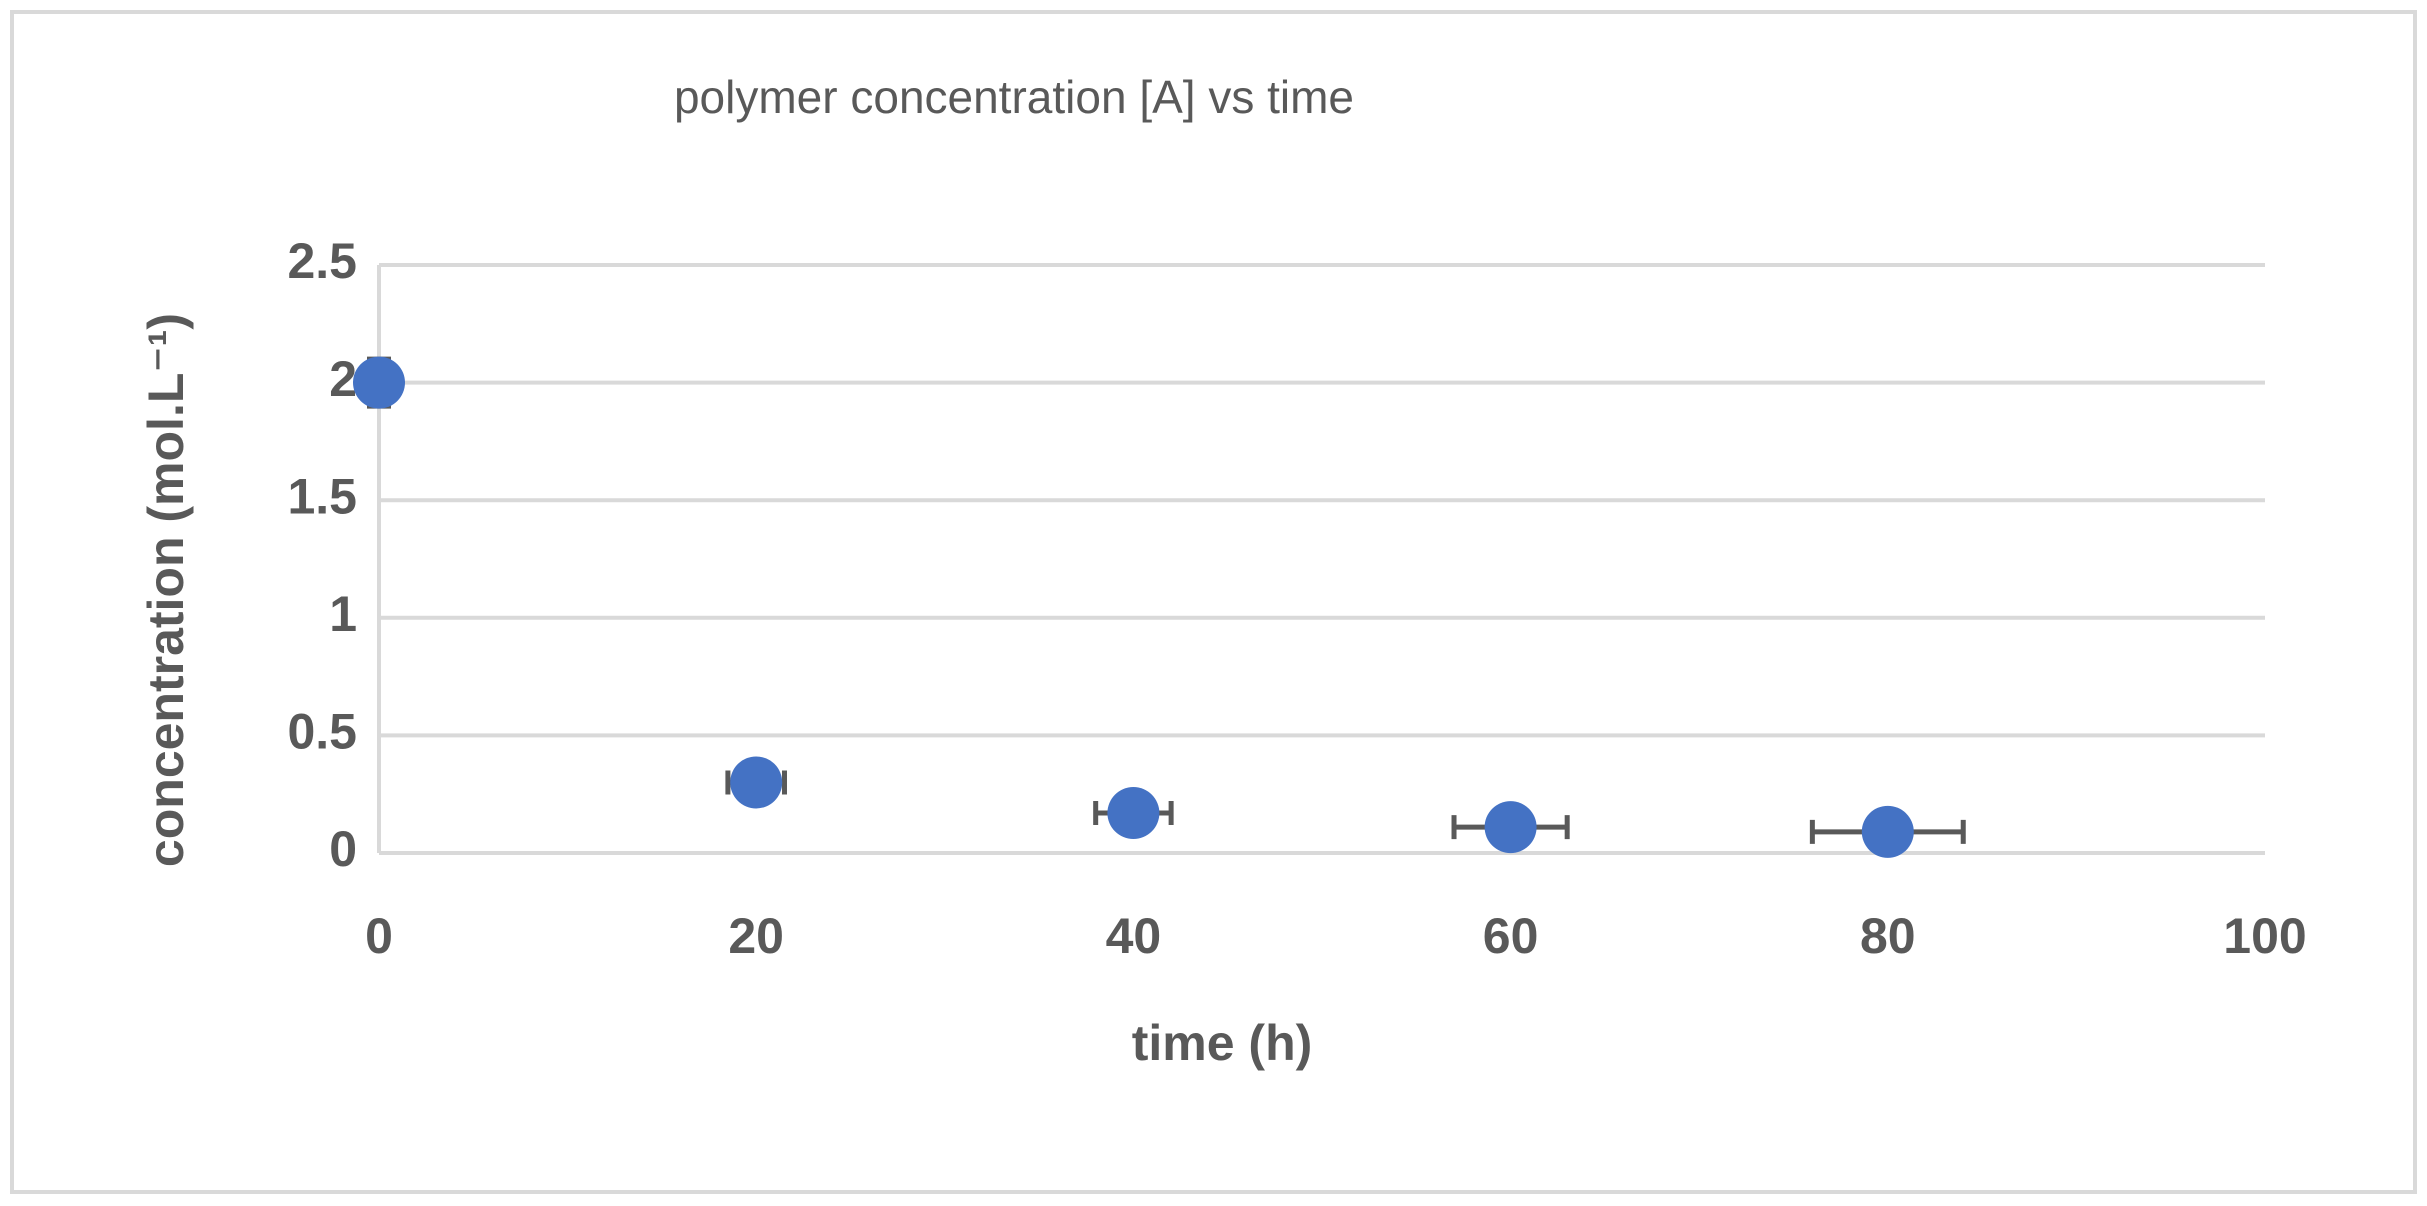 The image size is (2427, 1206). I want to click on y-tick-label: 2, so click(343, 379).